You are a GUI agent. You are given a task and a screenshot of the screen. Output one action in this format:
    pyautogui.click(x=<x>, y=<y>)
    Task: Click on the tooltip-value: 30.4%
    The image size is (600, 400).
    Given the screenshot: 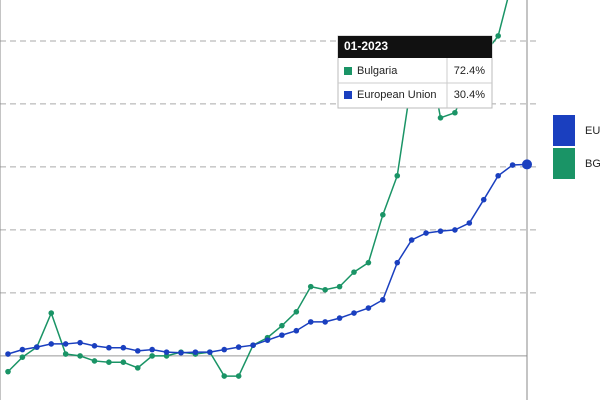 What is the action you would take?
    pyautogui.click(x=469, y=95)
    